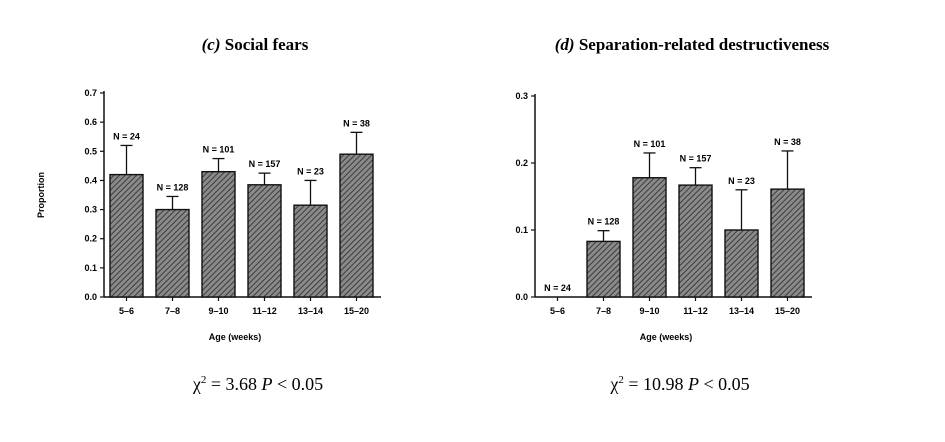 This screenshot has height=442, width=945. What do you see at coordinates (695, 311) in the screenshot?
I see `panel-d-xtick-label: 11–12` at bounding box center [695, 311].